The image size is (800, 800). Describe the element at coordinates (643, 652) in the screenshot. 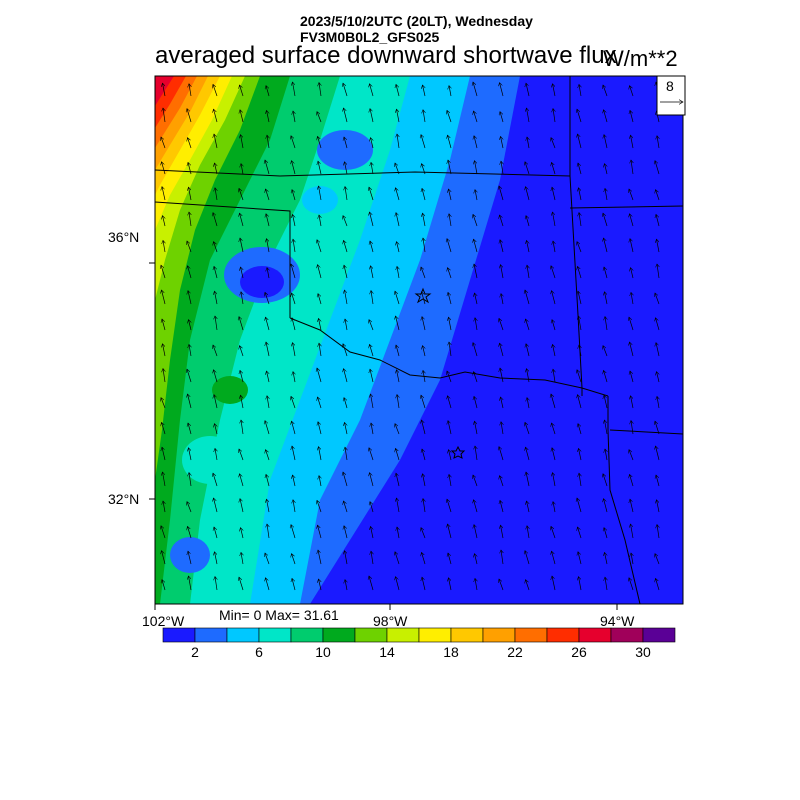

I see `colorbar-label: 30` at that location.